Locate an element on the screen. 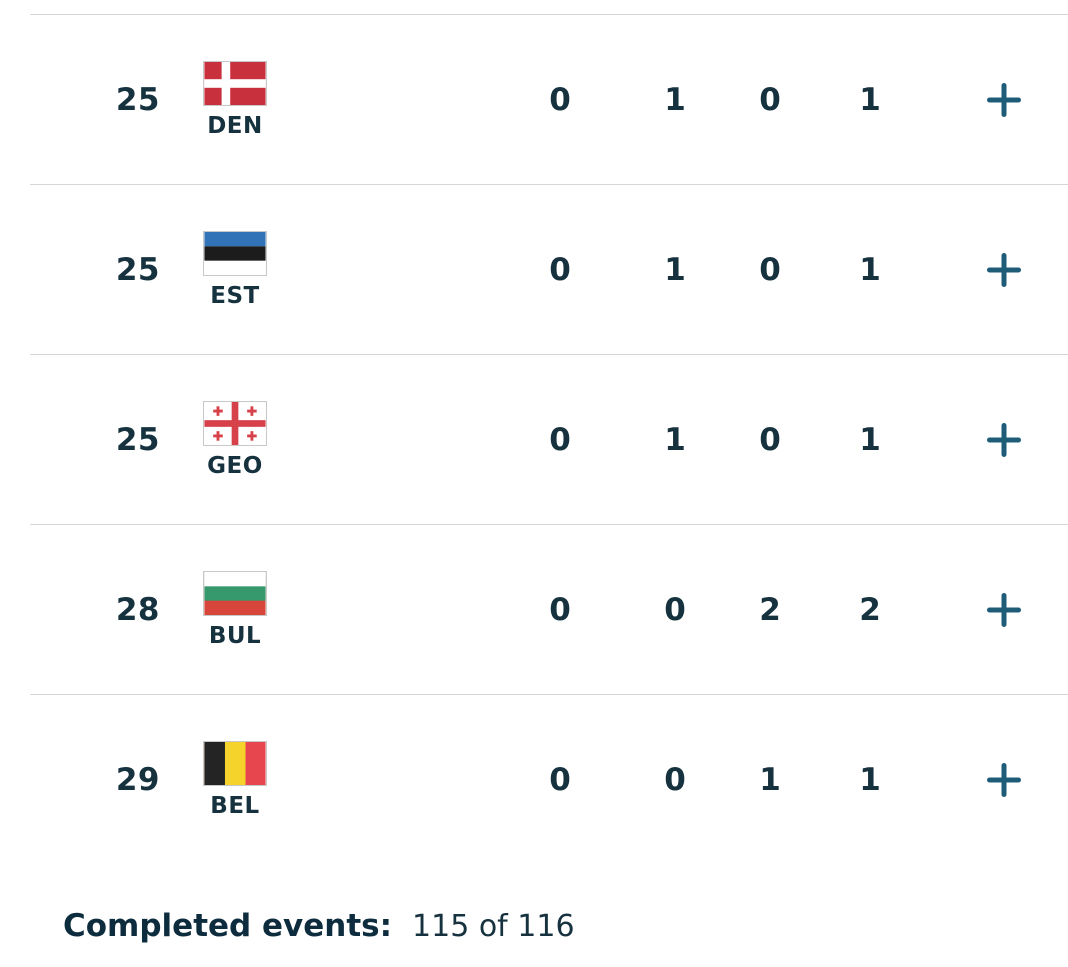 The width and height of the screenshot is (1068, 967). country: BUL is located at coordinates (235, 609).